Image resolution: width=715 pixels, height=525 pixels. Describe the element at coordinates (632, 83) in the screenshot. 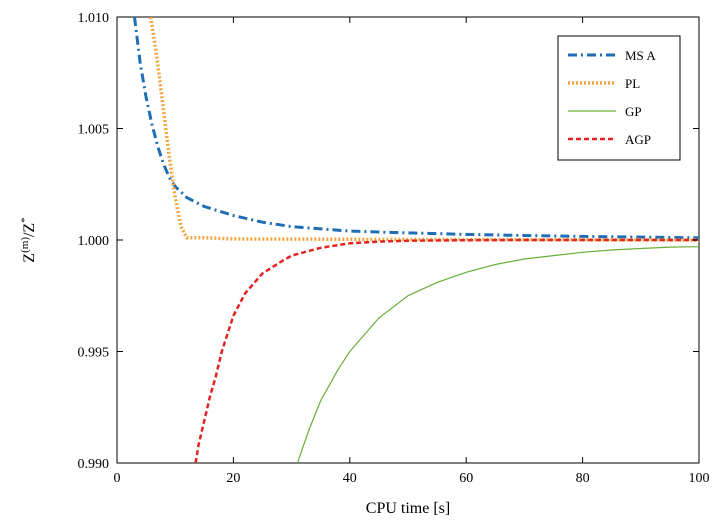

I see `legend-label: PL` at that location.